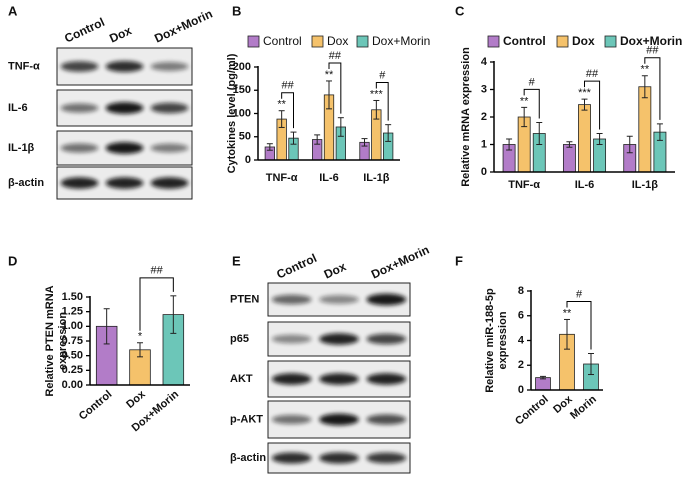  What do you see at coordinates (521, 340) in the screenshot?
I see `y-tick-label: 4` at bounding box center [521, 340].